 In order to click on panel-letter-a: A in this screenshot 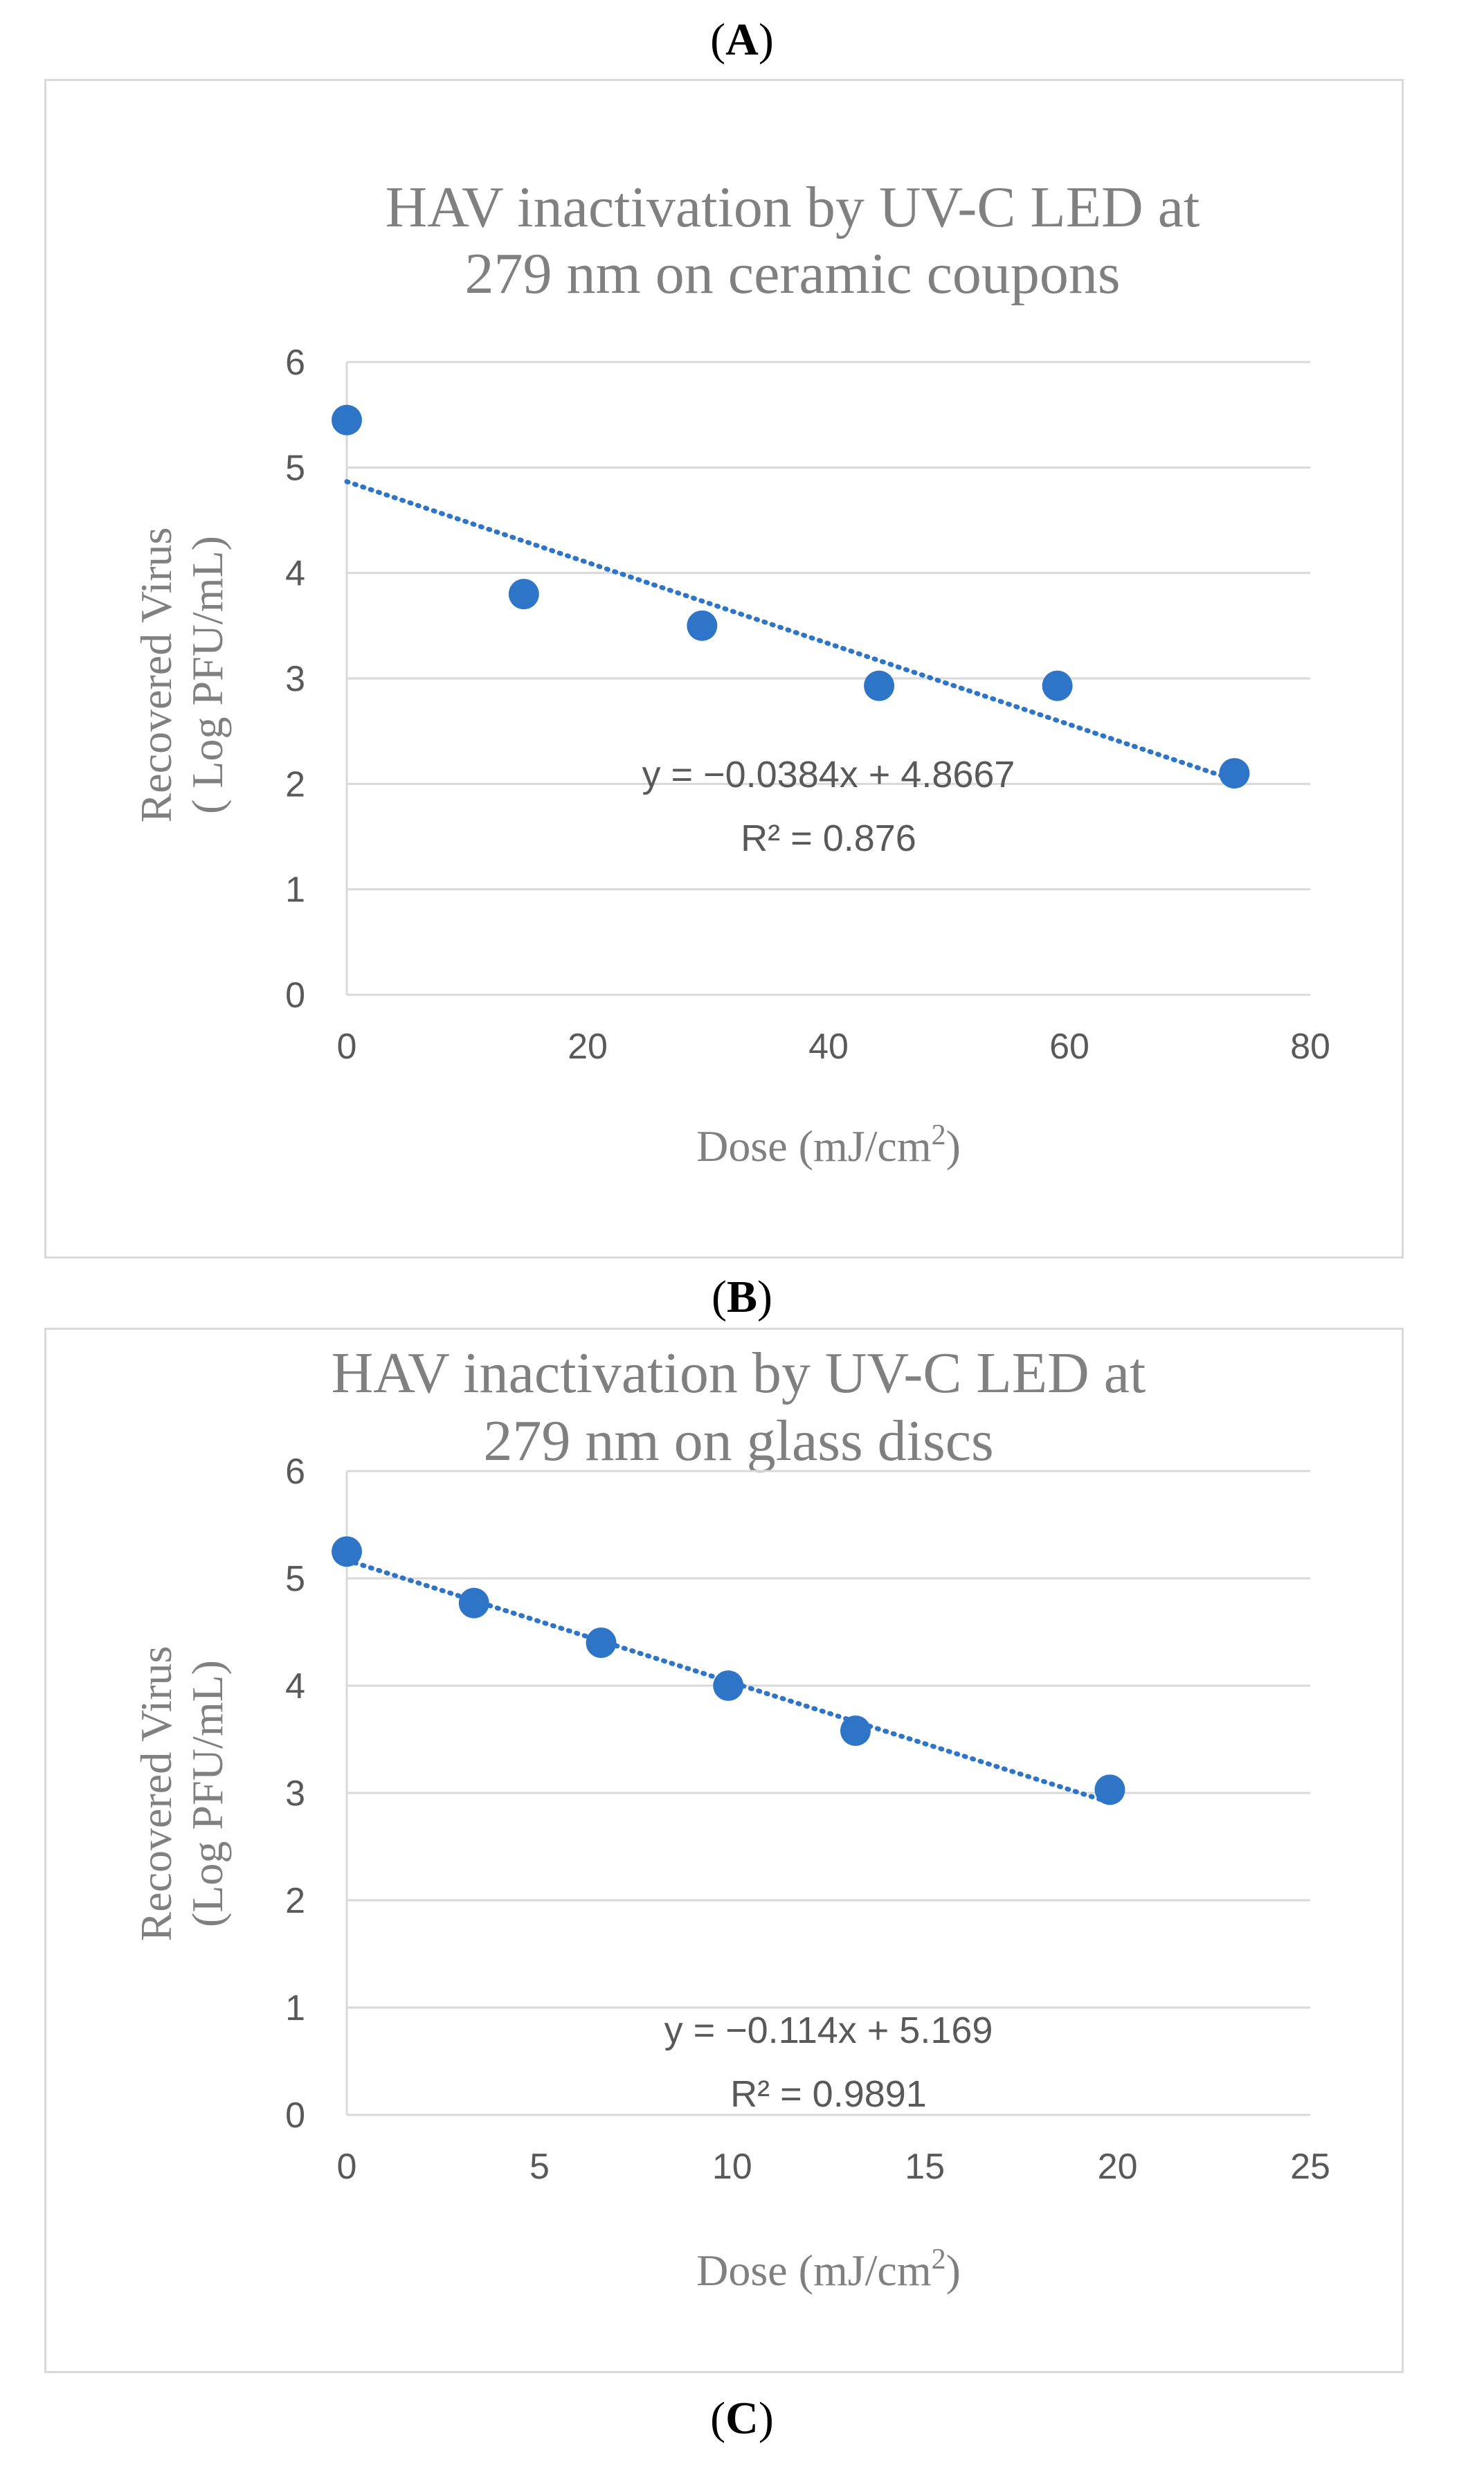, I will do `click(742, 40)`.